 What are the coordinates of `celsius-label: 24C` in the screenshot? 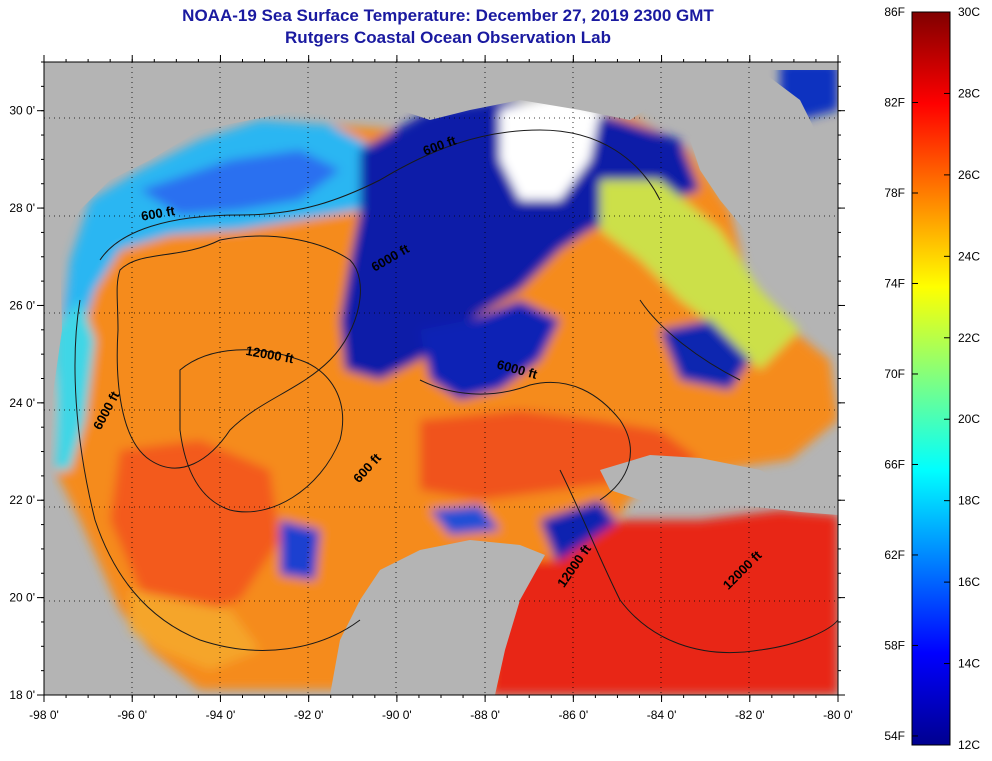 It's located at (969, 256).